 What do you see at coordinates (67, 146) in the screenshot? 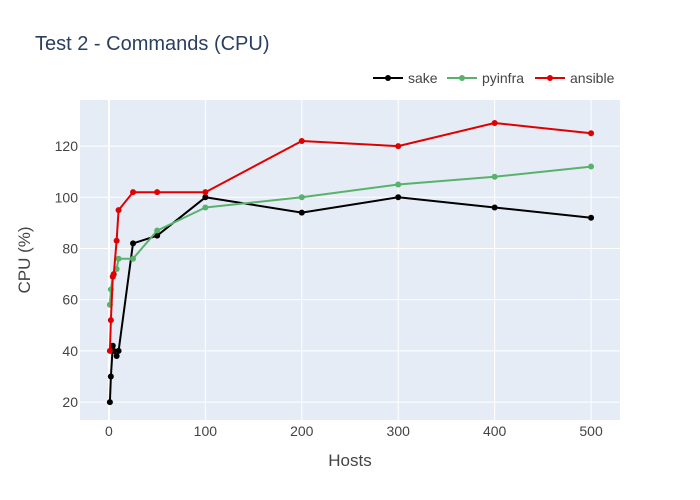
I see `y-tick-label: 120` at bounding box center [67, 146].